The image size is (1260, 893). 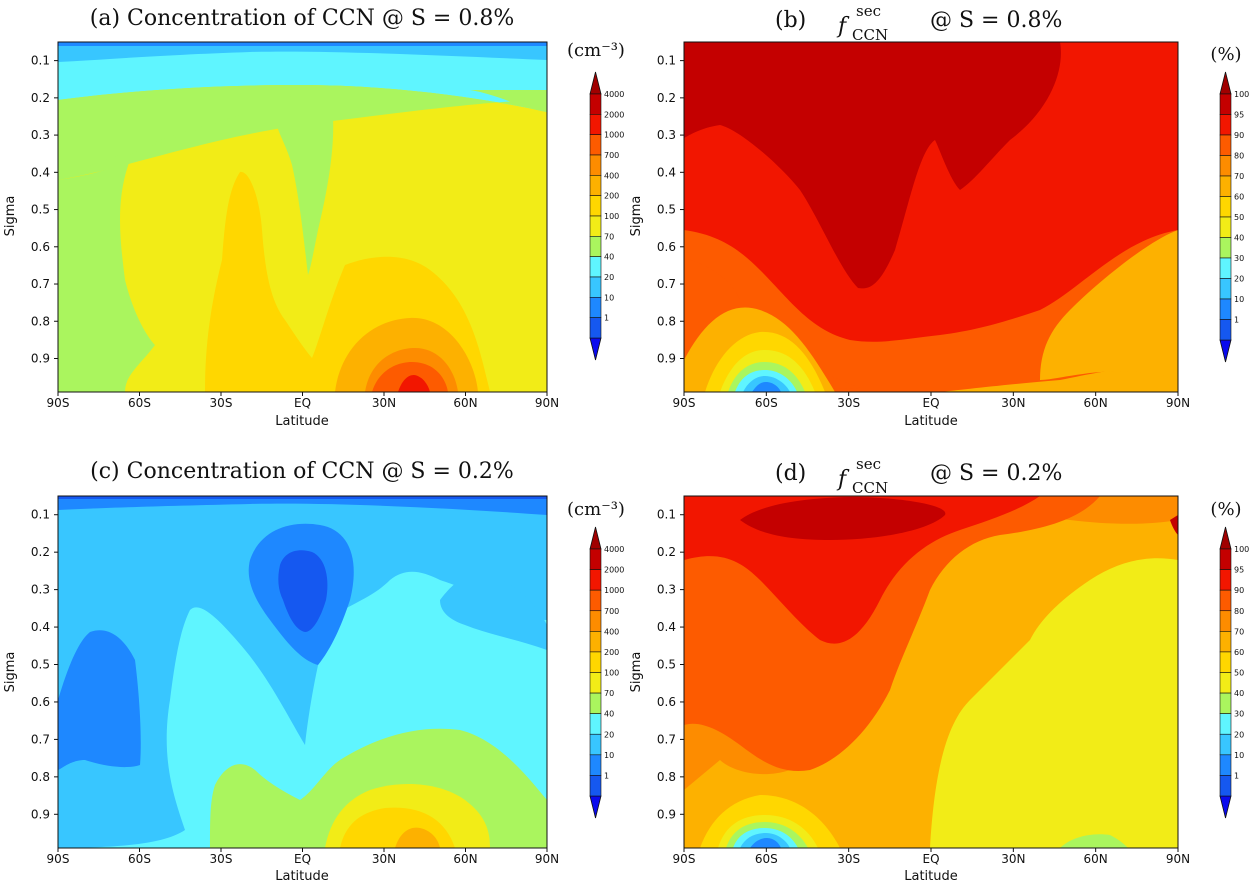 What do you see at coordinates (40, 590) in the screenshot?
I see `panel-c-ytick-label: 0.3` at bounding box center [40, 590].